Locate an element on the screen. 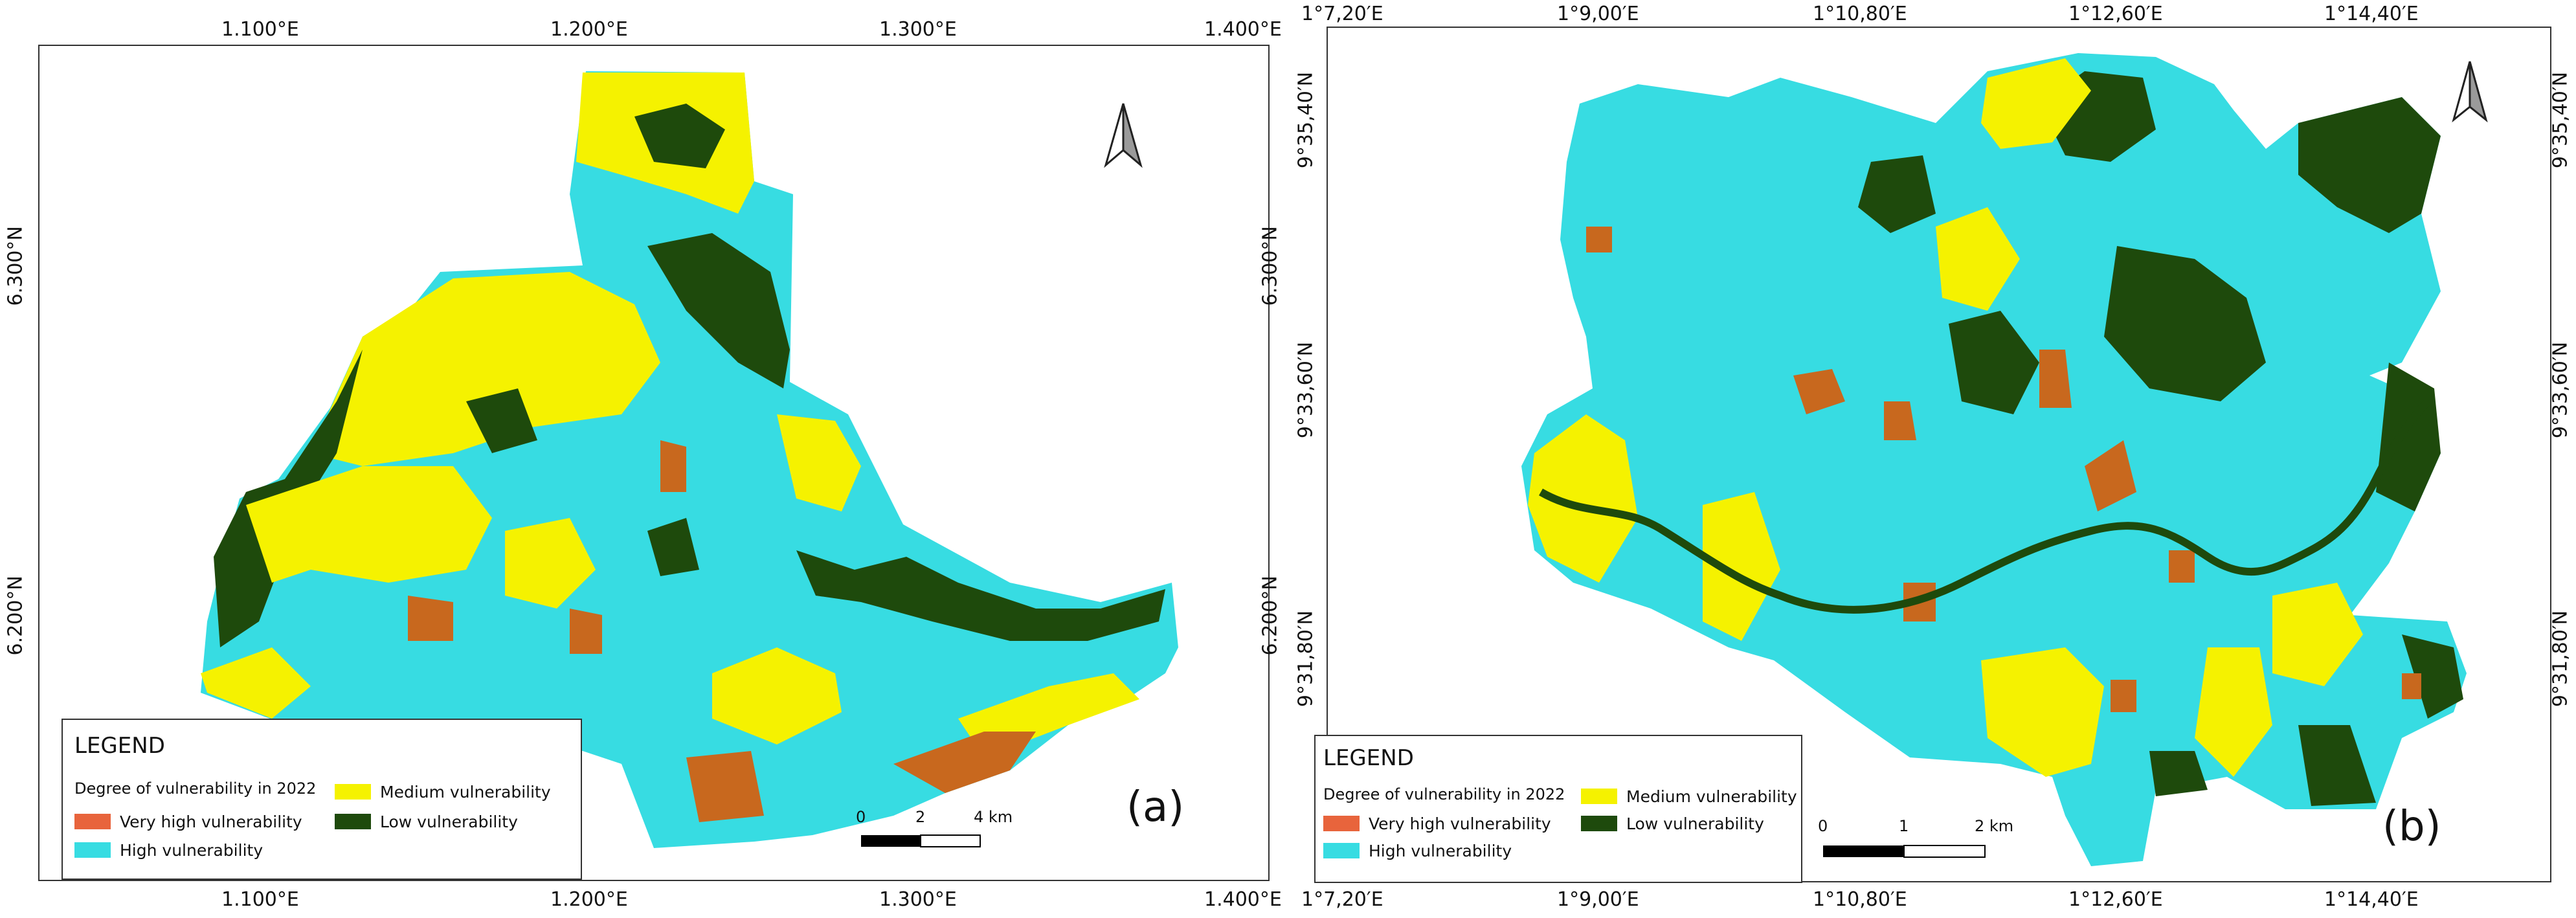  scale-label: 2 km is located at coordinates (1995, 826).